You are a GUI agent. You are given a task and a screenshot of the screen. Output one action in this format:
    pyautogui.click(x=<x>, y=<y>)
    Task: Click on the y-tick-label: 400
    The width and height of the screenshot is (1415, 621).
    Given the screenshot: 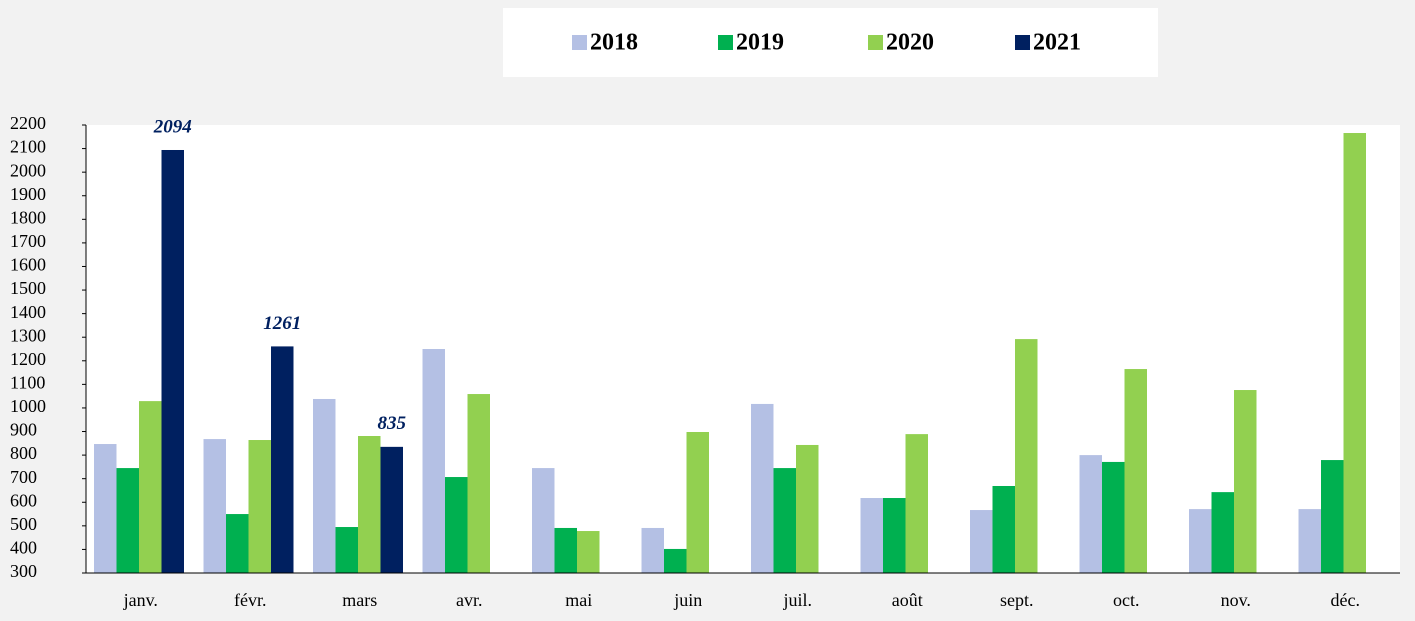 What is the action you would take?
    pyautogui.click(x=23, y=548)
    